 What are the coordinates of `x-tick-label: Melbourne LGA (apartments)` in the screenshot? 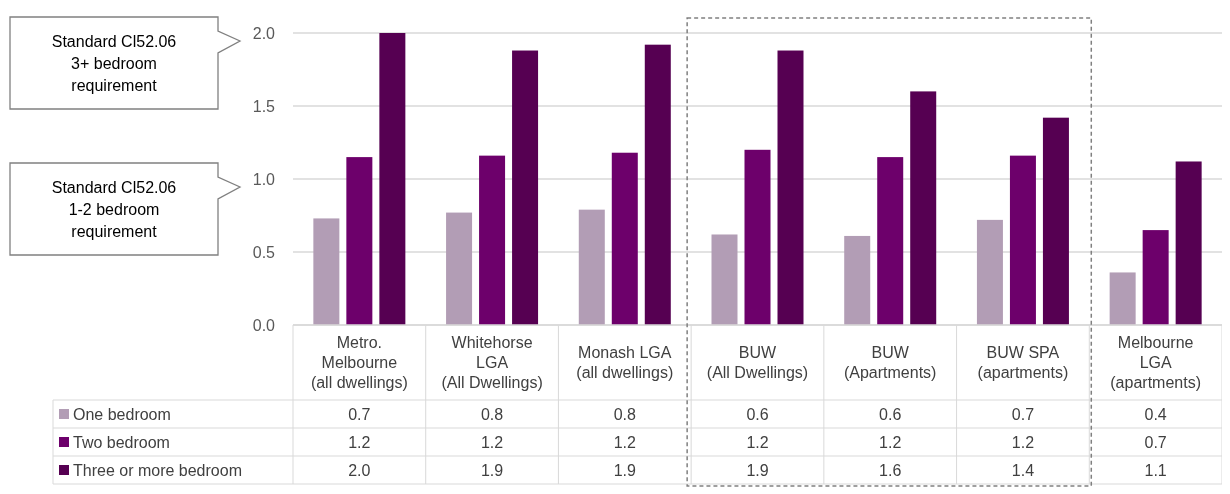 It's located at (1155, 363).